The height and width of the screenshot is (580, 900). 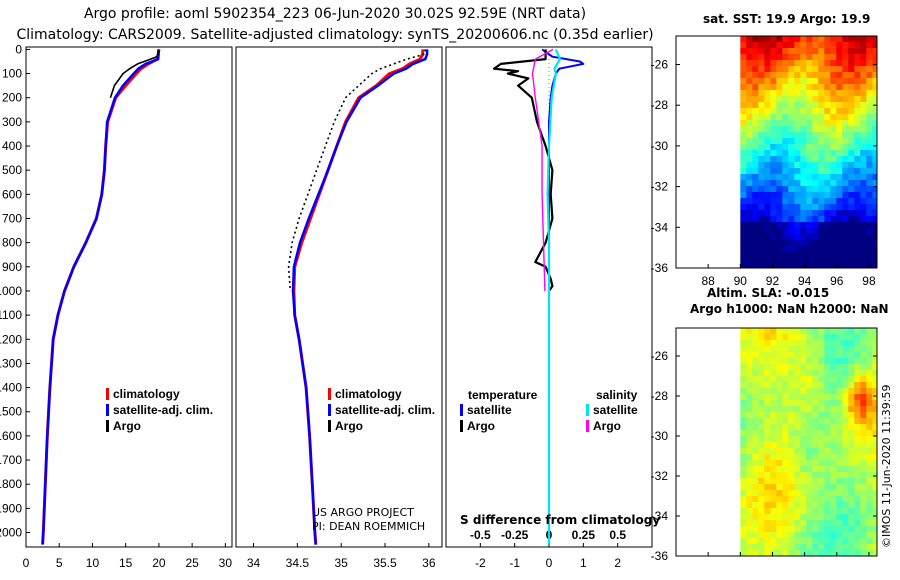 What do you see at coordinates (789, 309) in the screenshot?
I see `sla-map-title-2: Argo h1000: NaN h2000: NaN` at bounding box center [789, 309].